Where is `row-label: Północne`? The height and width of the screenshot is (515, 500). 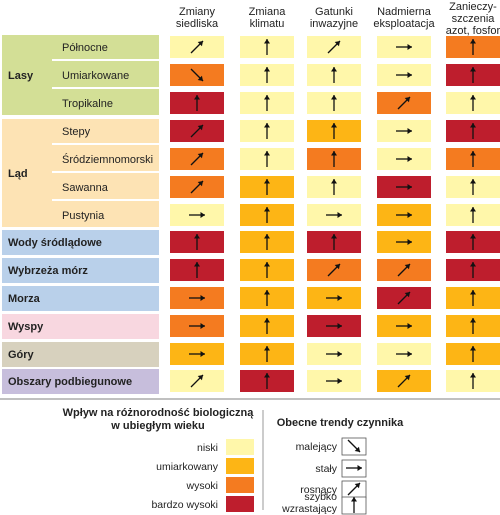 row-label: Północne is located at coordinates (85, 48).